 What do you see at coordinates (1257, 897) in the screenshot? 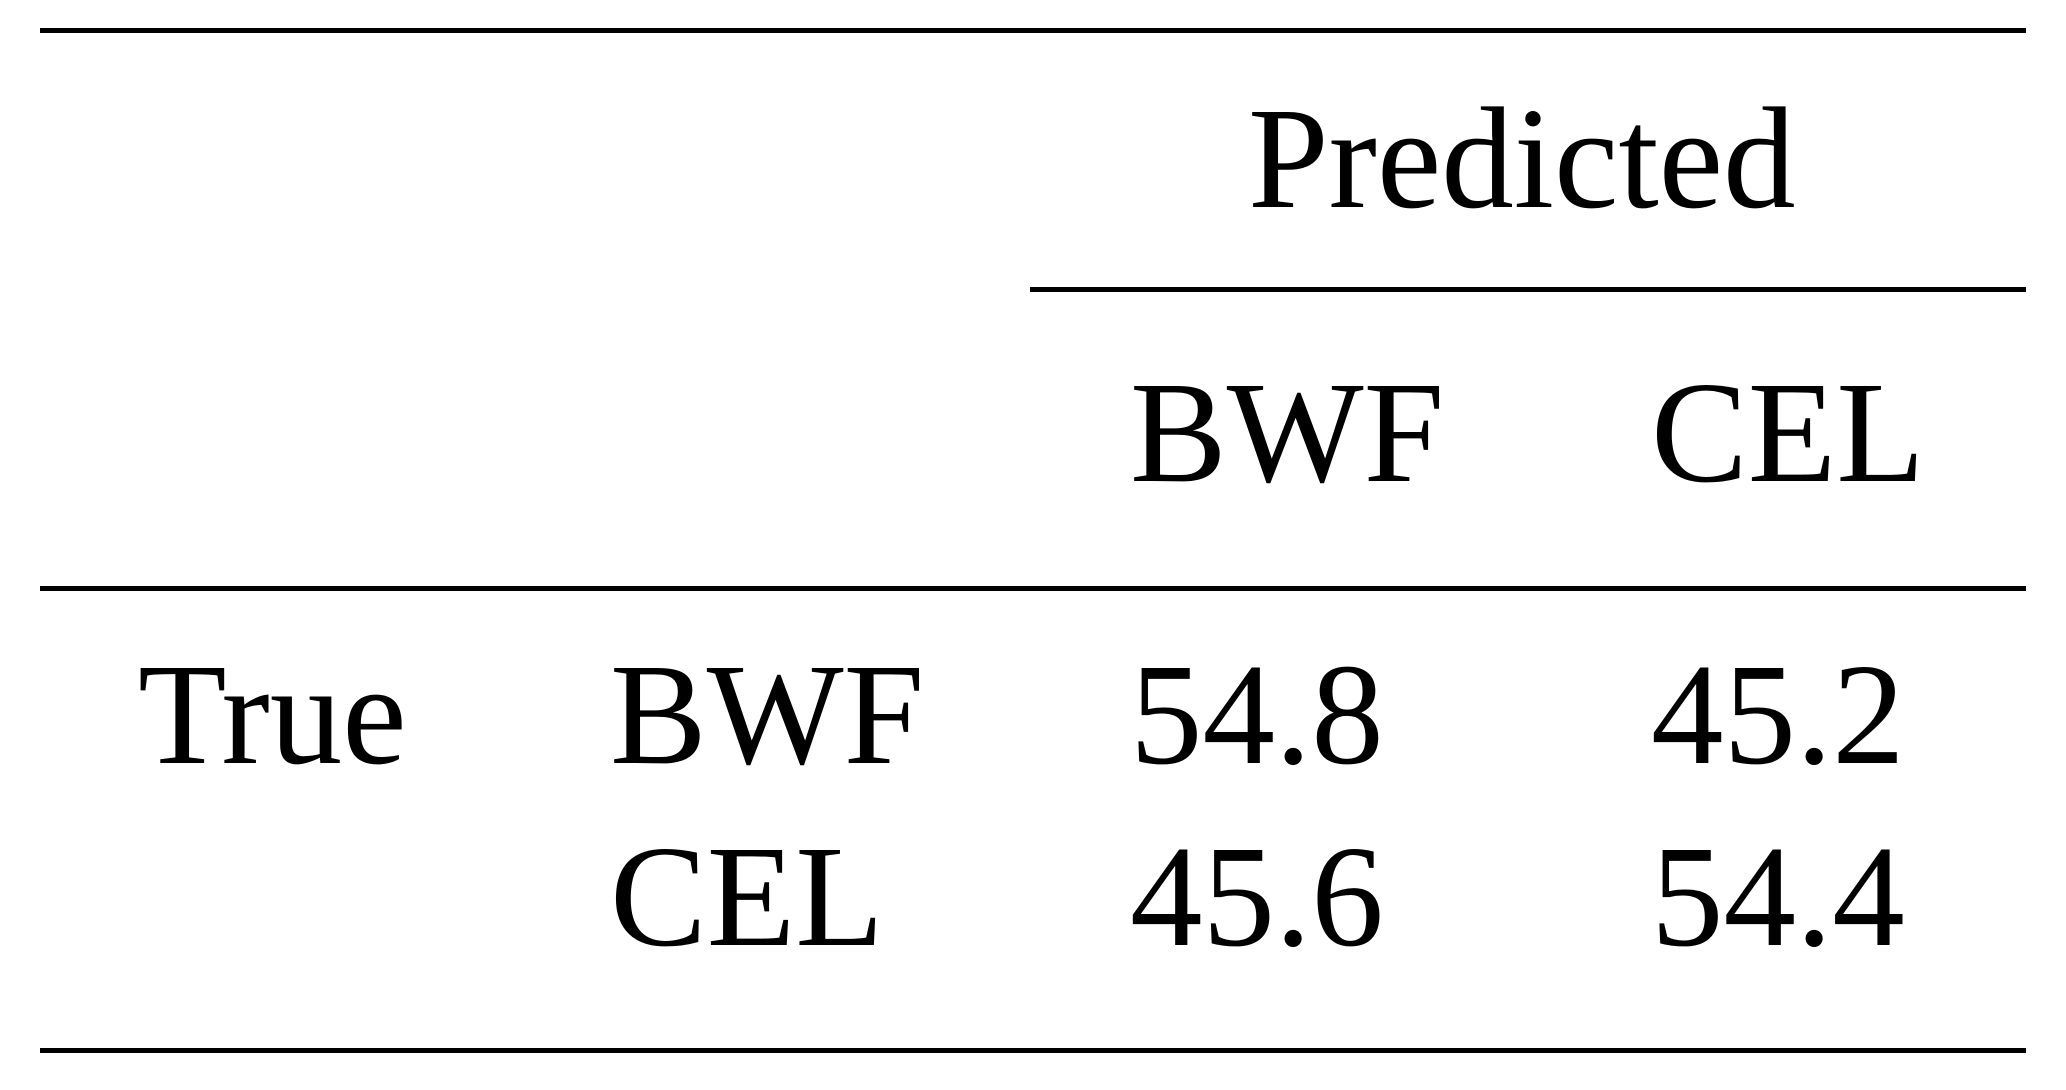
I see `cell-cel-bwf: 45.6` at bounding box center [1257, 897].